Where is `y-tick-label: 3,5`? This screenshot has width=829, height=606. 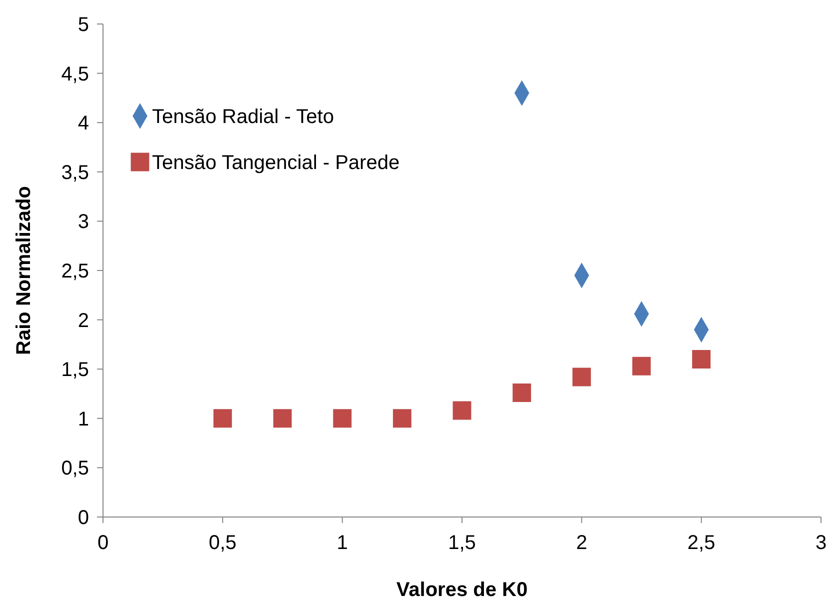 y-tick-label: 3,5 is located at coordinates (75, 173).